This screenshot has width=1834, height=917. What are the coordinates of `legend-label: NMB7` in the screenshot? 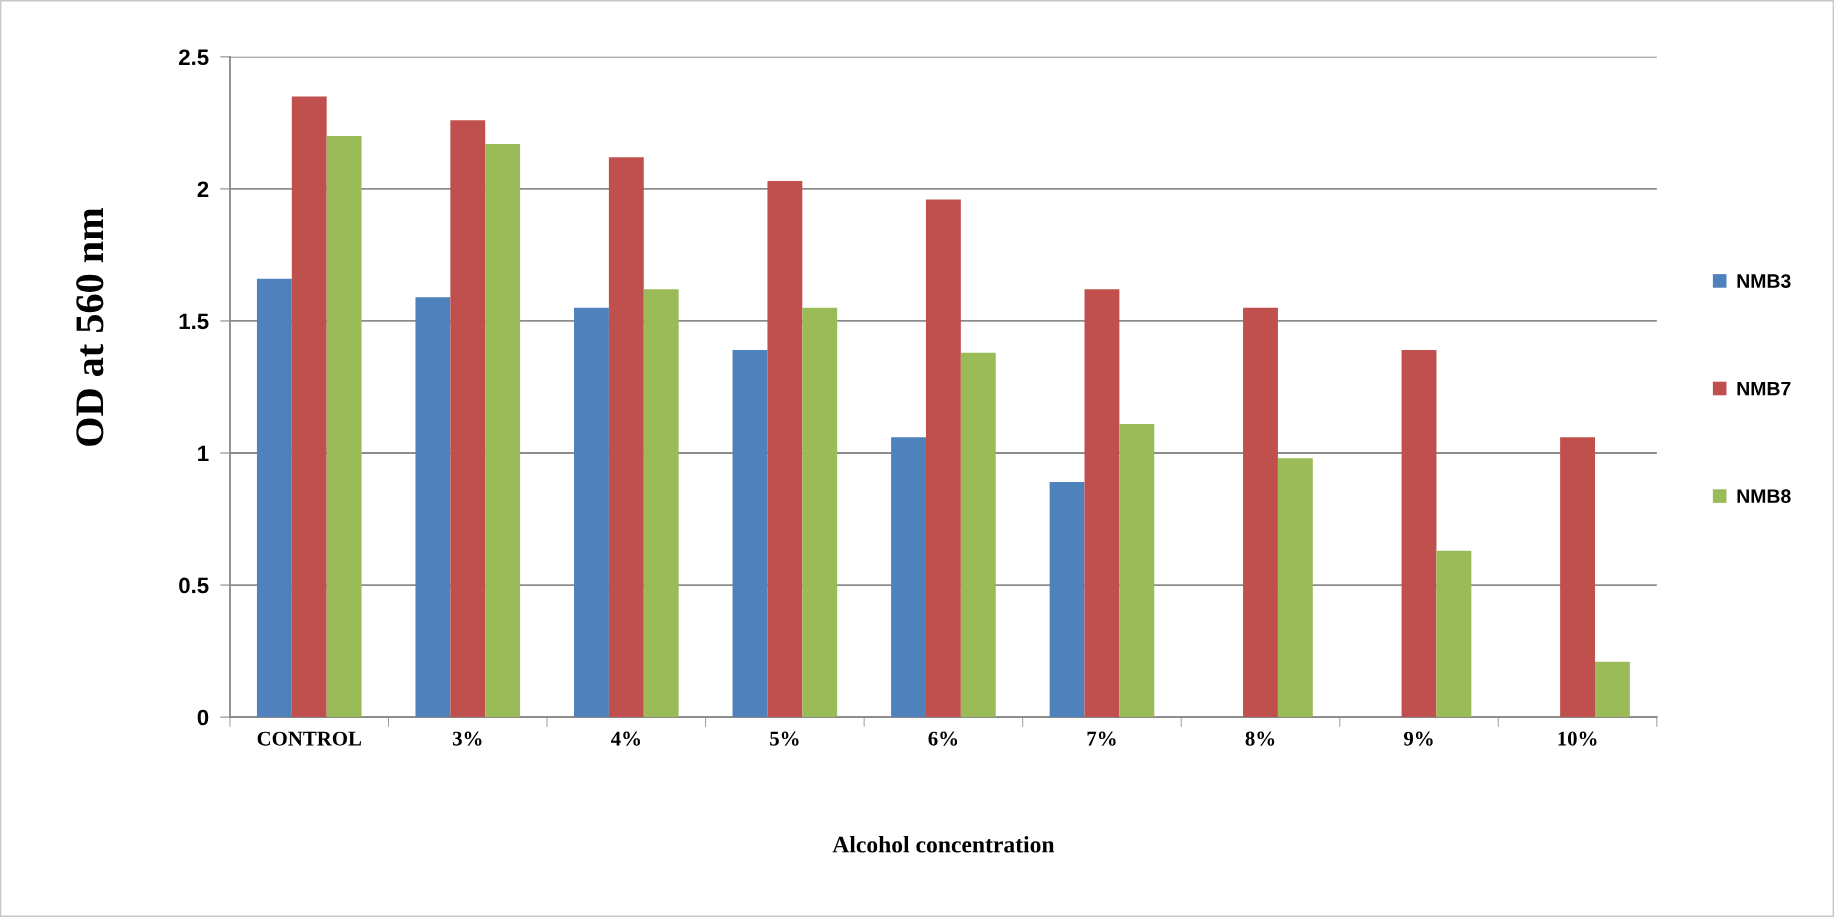 It's located at (1764, 388).